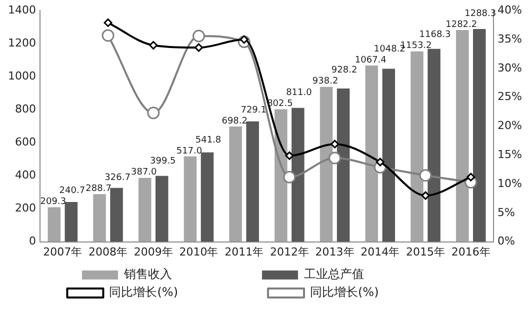 This screenshot has height=309, width=532. I want to click on legend-label: 销售收入, so click(189, 274).